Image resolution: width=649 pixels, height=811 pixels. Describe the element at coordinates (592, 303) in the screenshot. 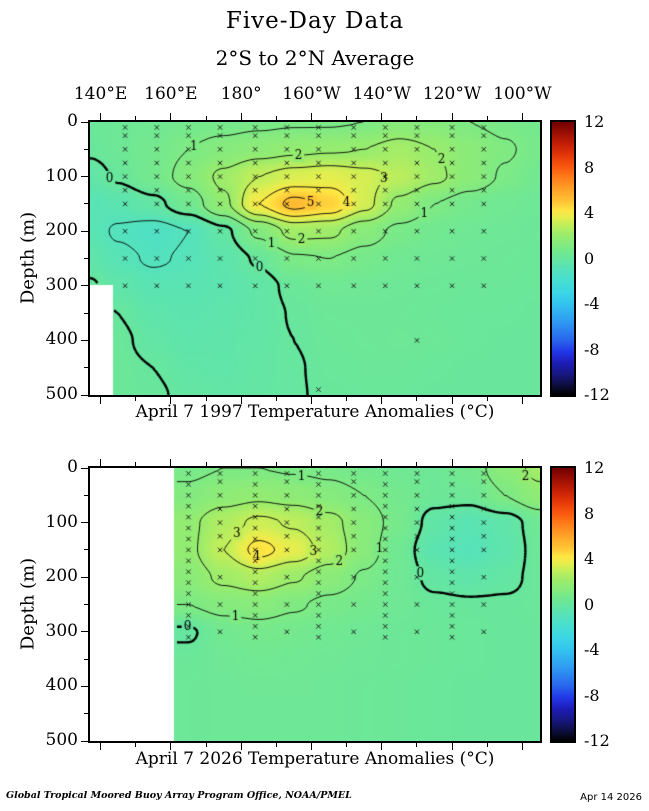

I see `colorbar-tick-label: -4` at that location.